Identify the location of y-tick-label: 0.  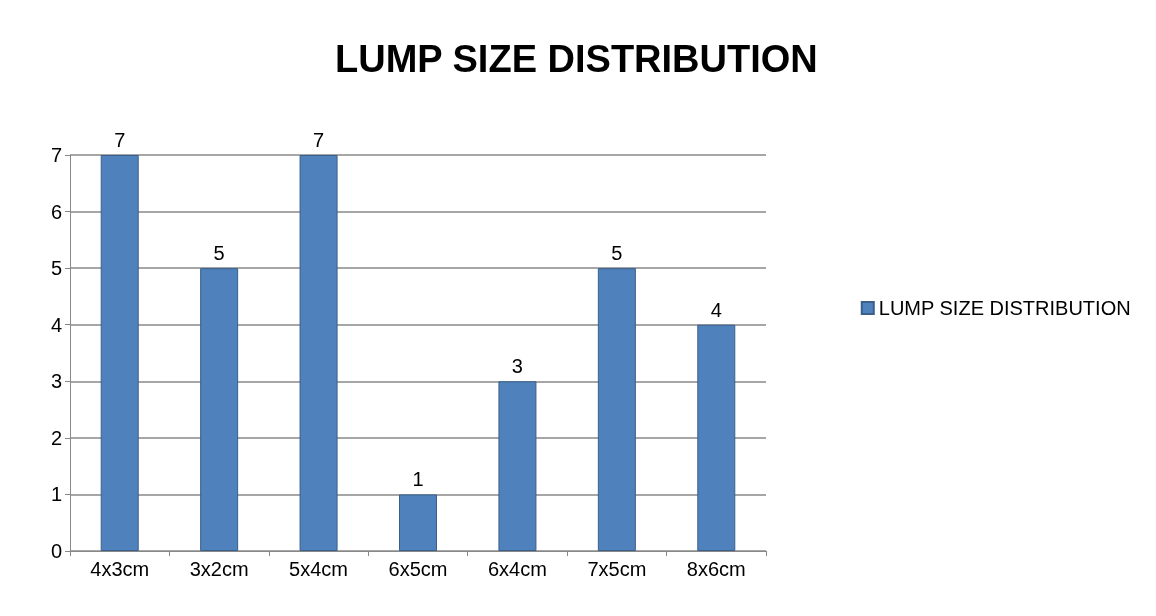
(56, 551).